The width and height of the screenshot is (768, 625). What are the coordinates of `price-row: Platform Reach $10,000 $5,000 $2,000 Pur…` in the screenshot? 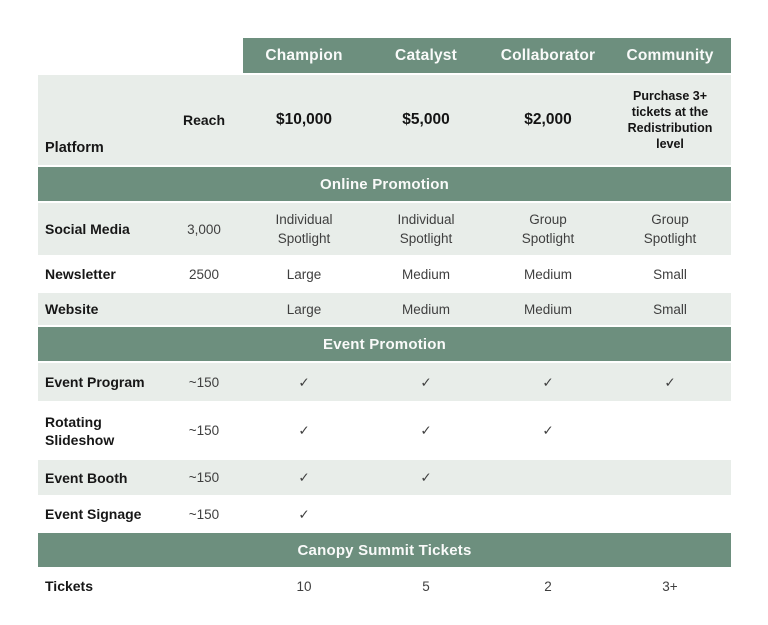 It's located at (384, 120).